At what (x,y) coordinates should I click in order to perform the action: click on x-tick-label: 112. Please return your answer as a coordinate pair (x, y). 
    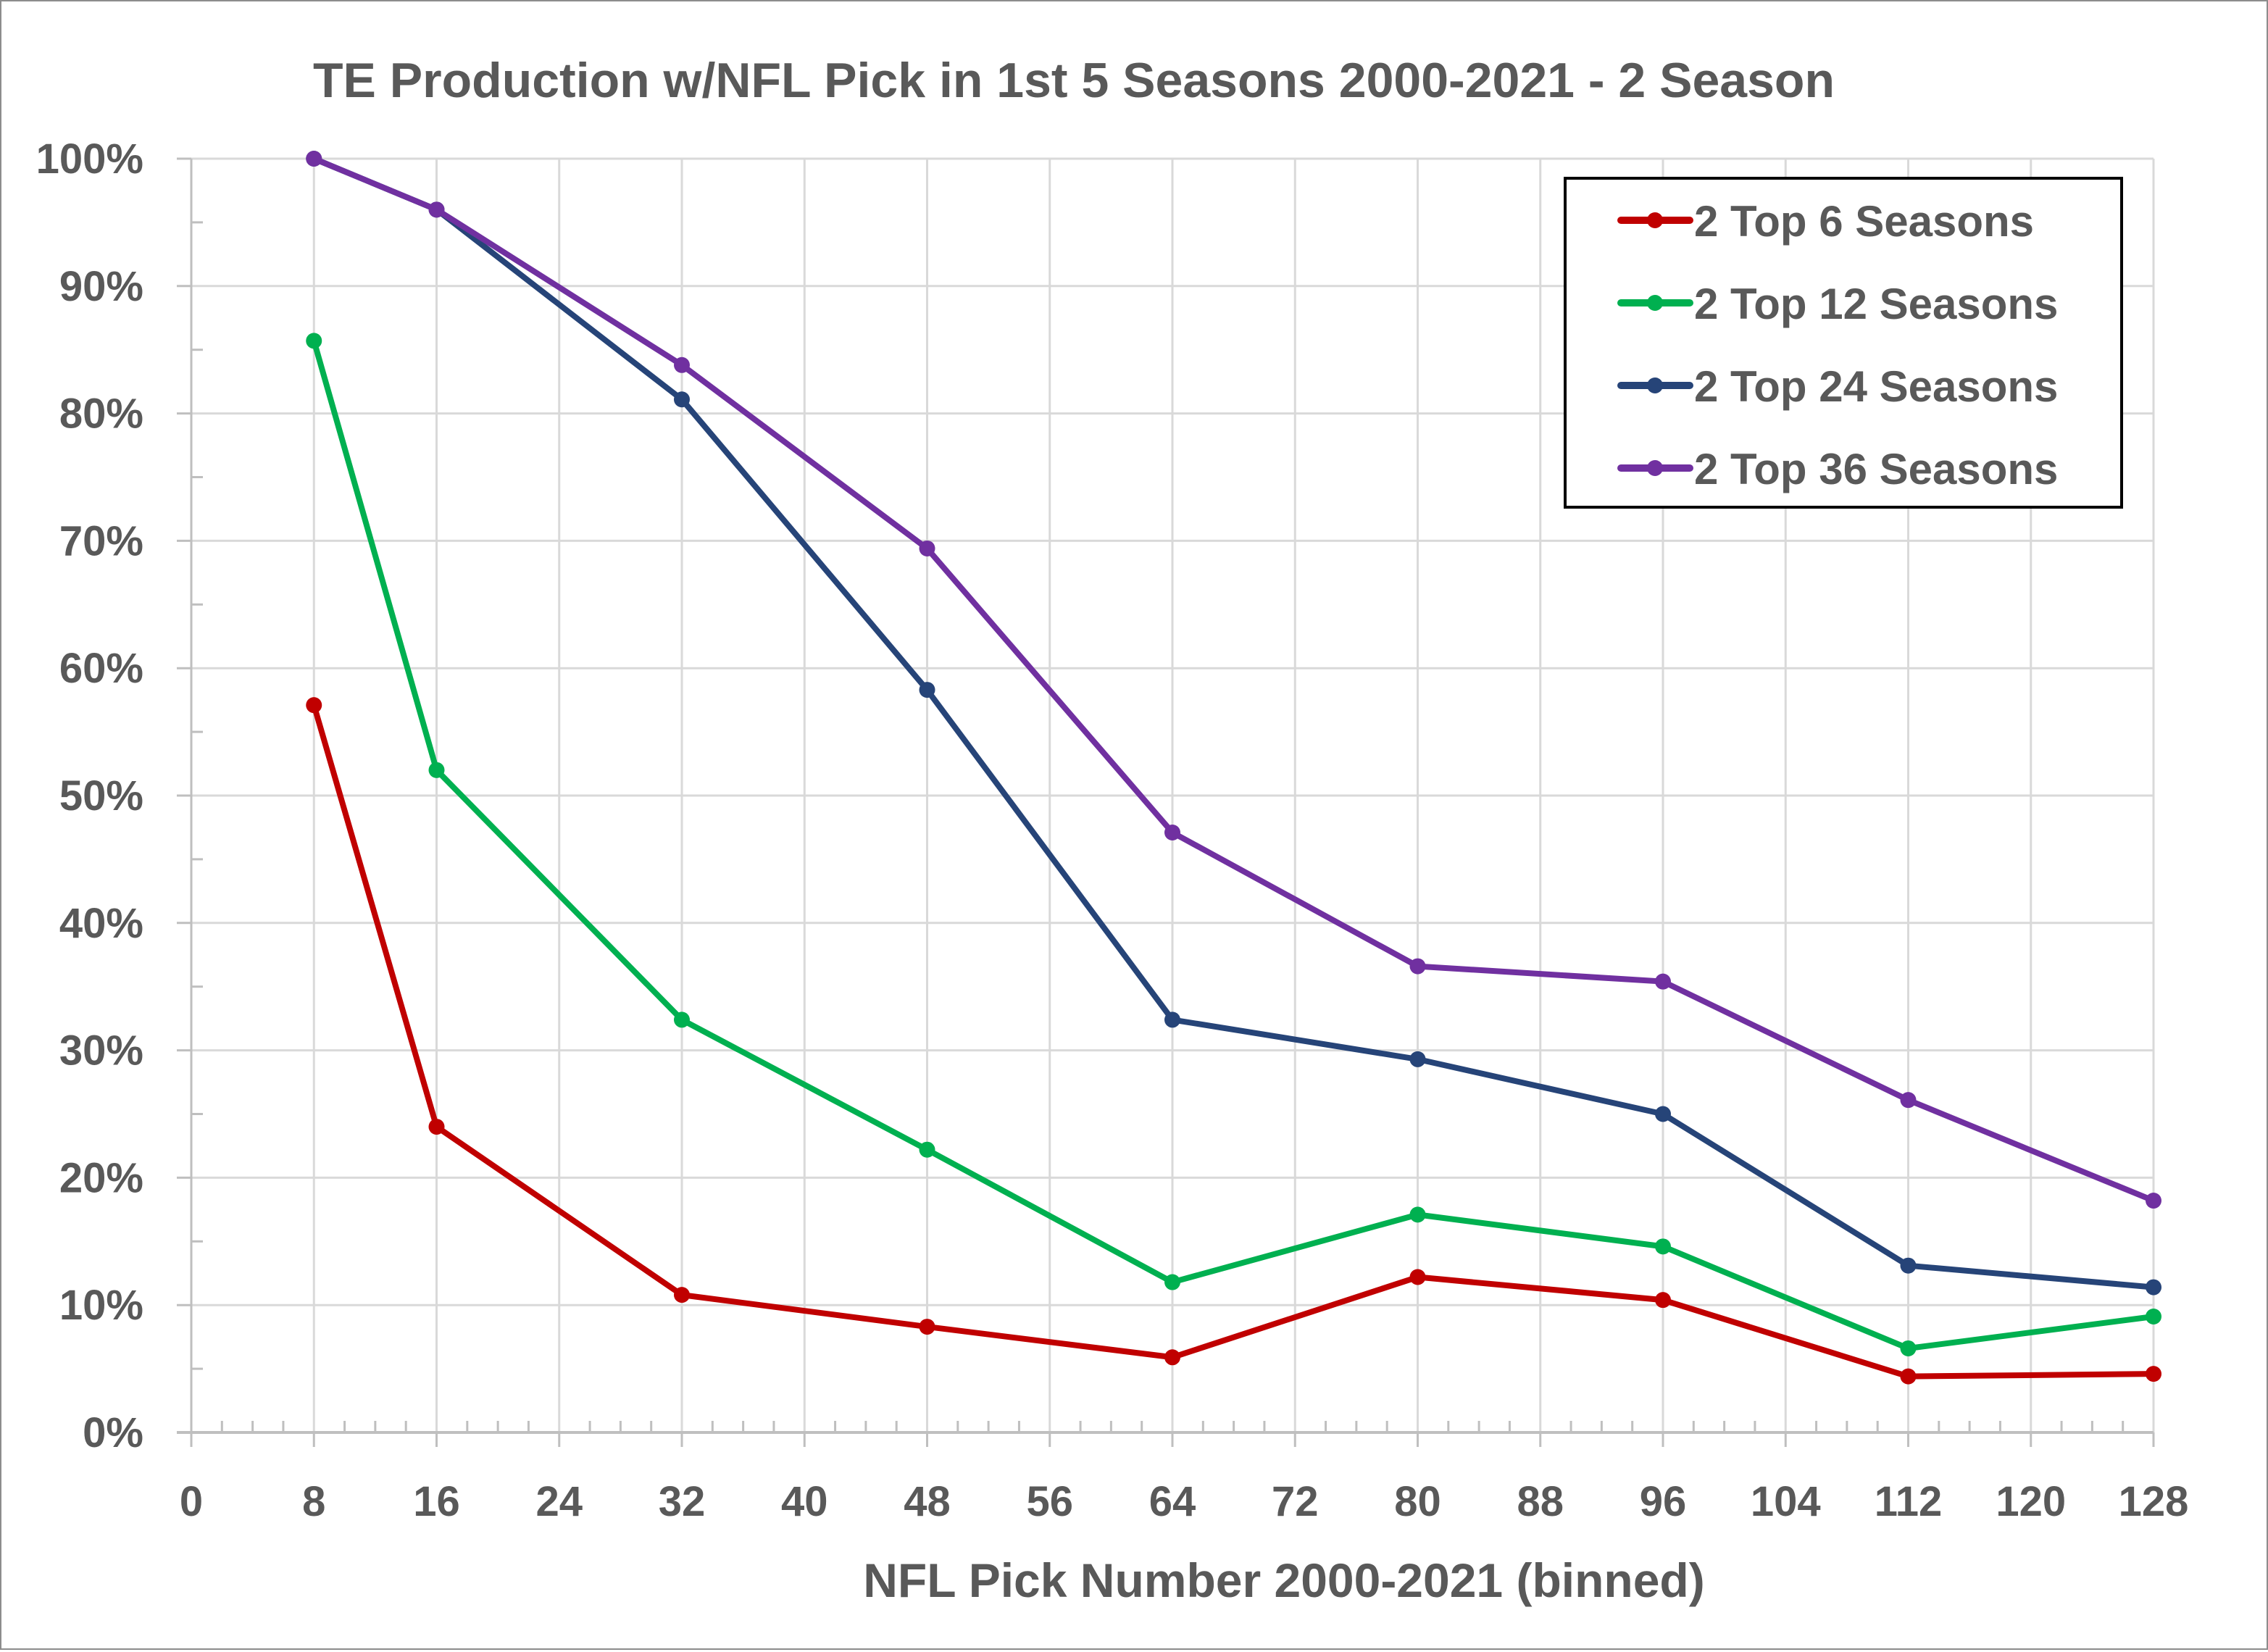
    Looking at the image, I should click on (1909, 1502).